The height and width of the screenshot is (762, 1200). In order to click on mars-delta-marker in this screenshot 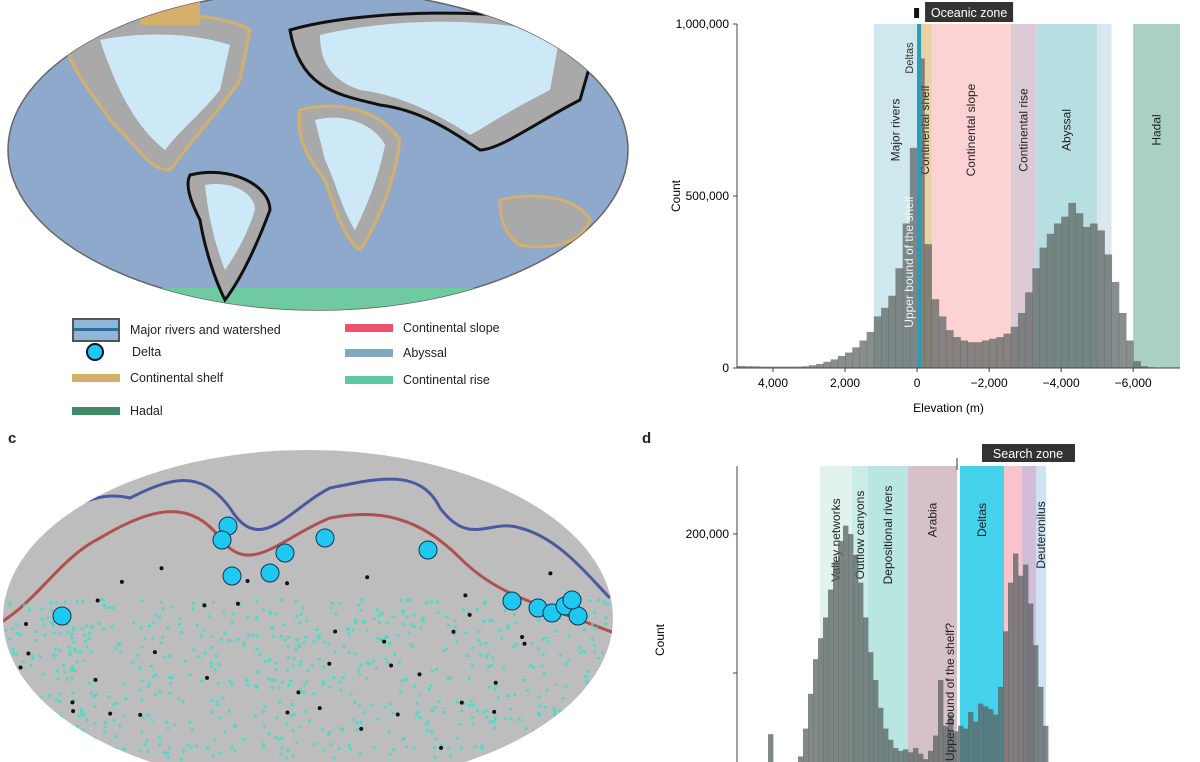, I will do `click(222, 540)`.